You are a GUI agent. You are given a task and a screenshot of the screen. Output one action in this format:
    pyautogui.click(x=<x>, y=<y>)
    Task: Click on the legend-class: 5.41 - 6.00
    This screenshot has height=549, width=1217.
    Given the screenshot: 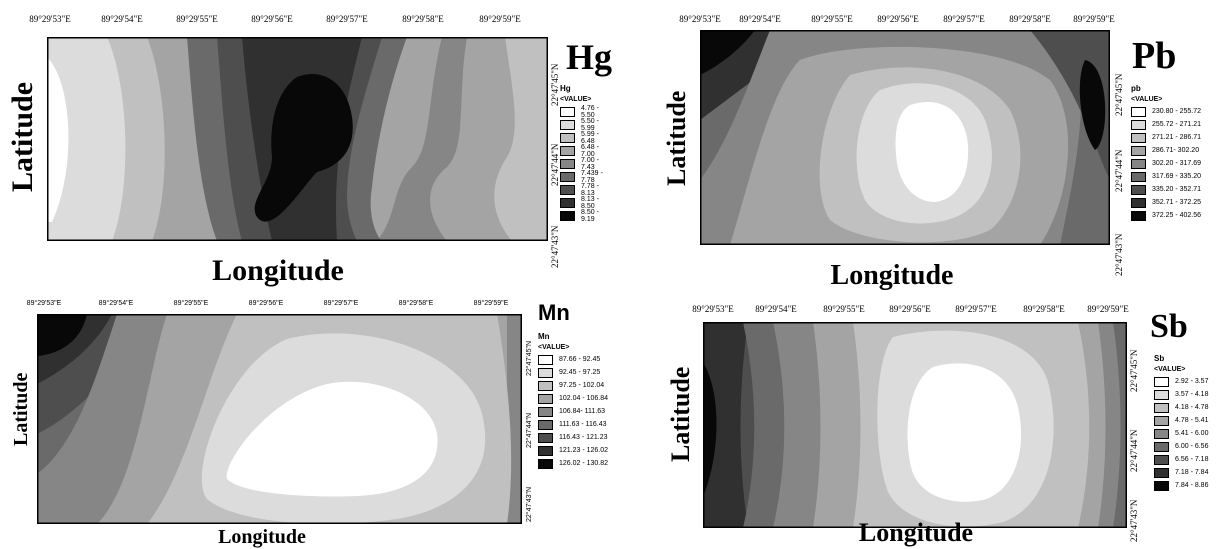 What is the action you would take?
    pyautogui.click(x=1192, y=433)
    